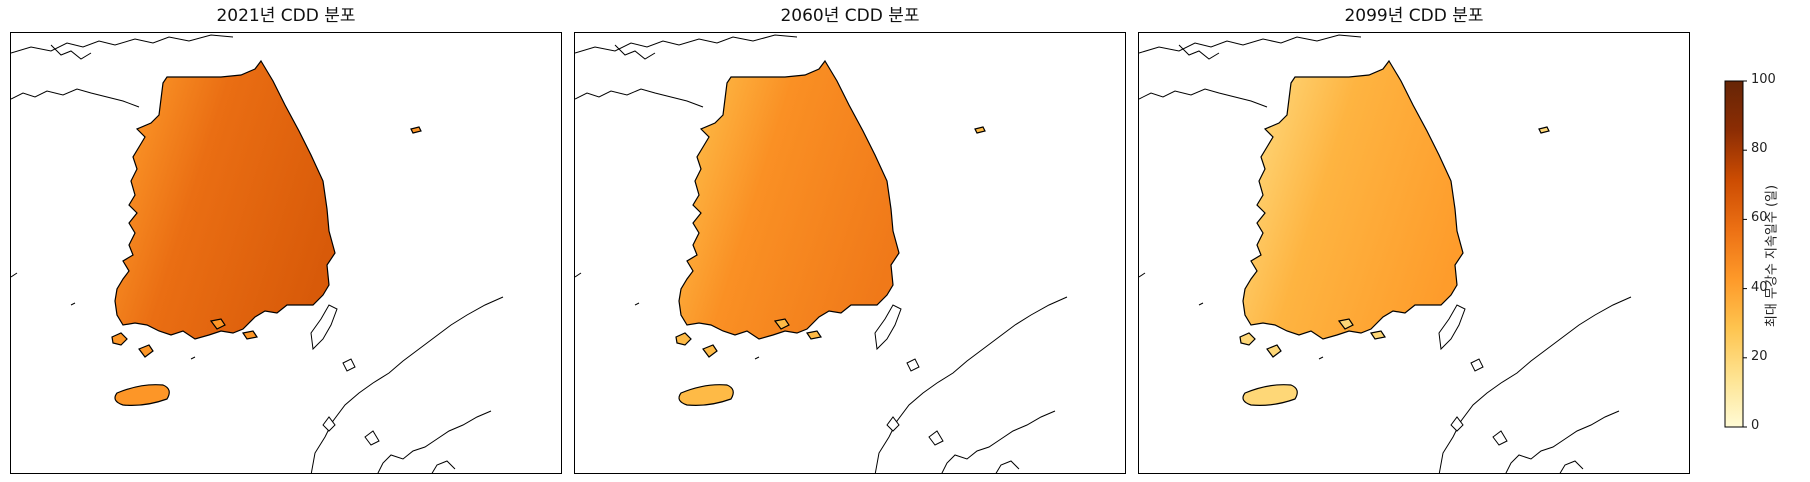 The height and width of the screenshot is (482, 1810). I want to click on panel-title-2099: 2099년 CDD 분포, so click(1414, 16).